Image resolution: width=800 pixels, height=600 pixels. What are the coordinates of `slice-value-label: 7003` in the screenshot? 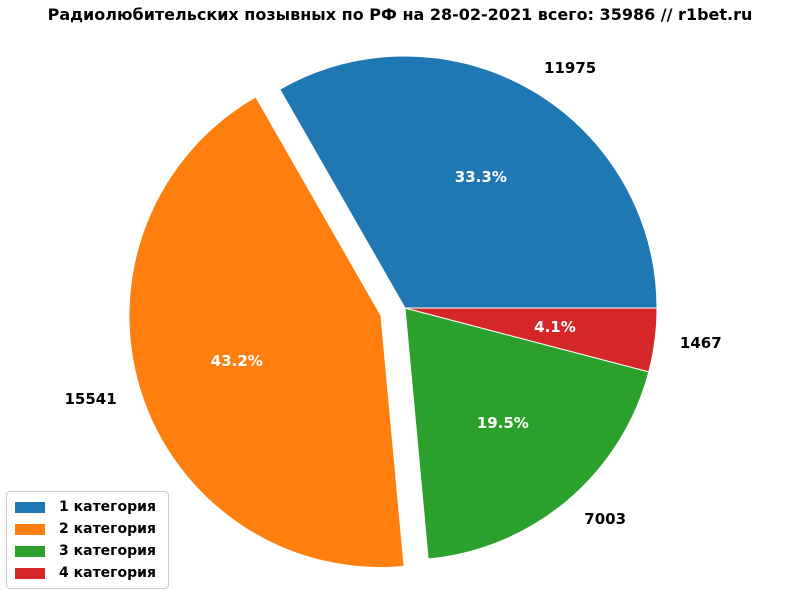 It's located at (605, 519).